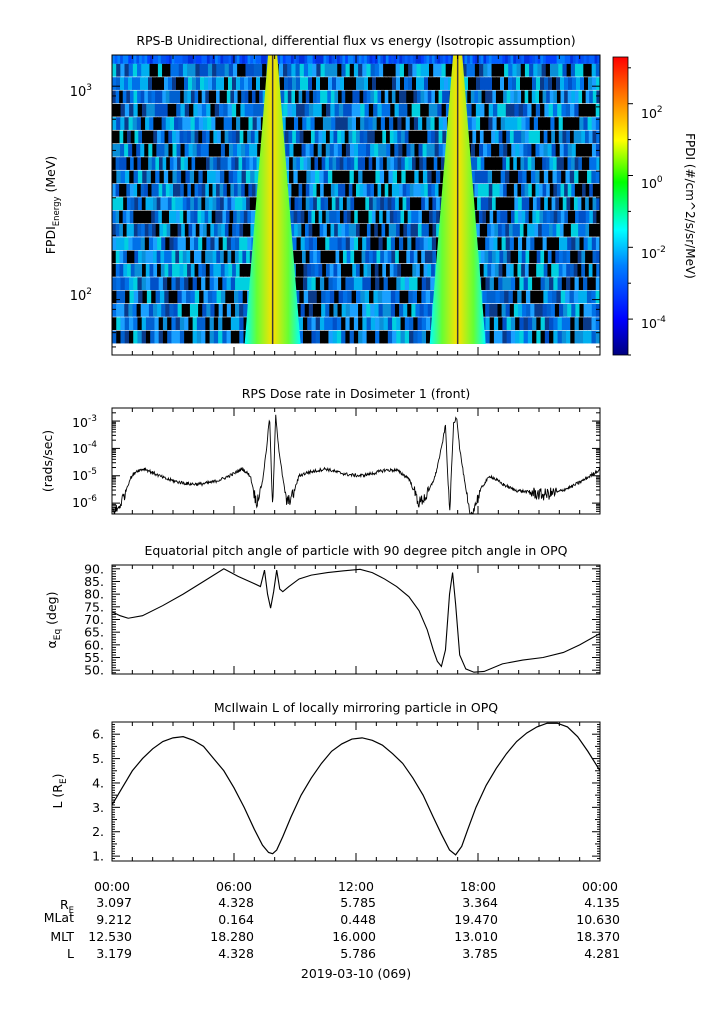 This screenshot has height=1019, width=725. Describe the element at coordinates (234, 886) in the screenshot. I see `time-label-1: 06:00` at that location.